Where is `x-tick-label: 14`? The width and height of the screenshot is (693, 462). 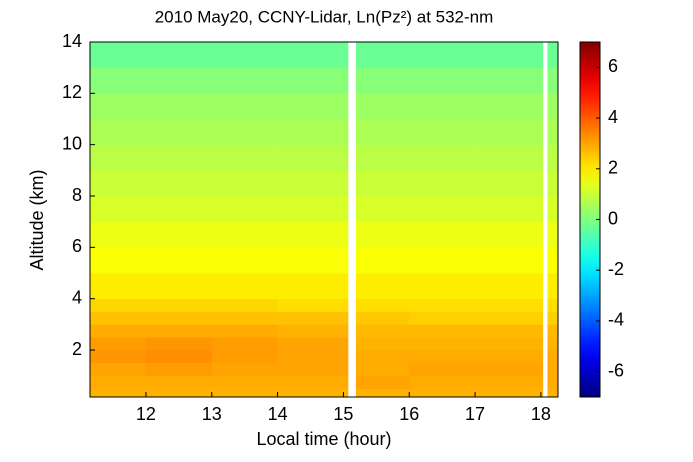
x-tick-label: 14 is located at coordinates (278, 414).